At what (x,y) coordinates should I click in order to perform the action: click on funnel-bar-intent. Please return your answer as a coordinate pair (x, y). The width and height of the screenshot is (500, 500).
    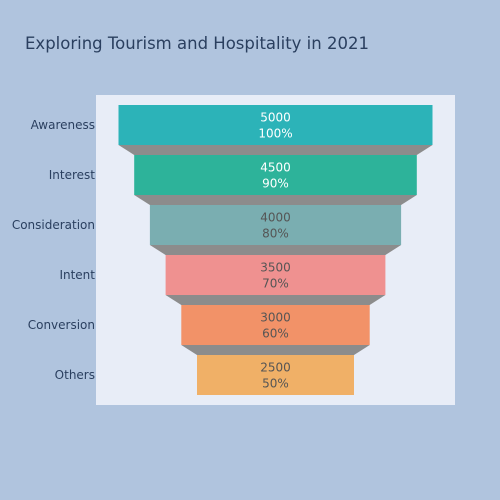
    Looking at the image, I should click on (275, 275).